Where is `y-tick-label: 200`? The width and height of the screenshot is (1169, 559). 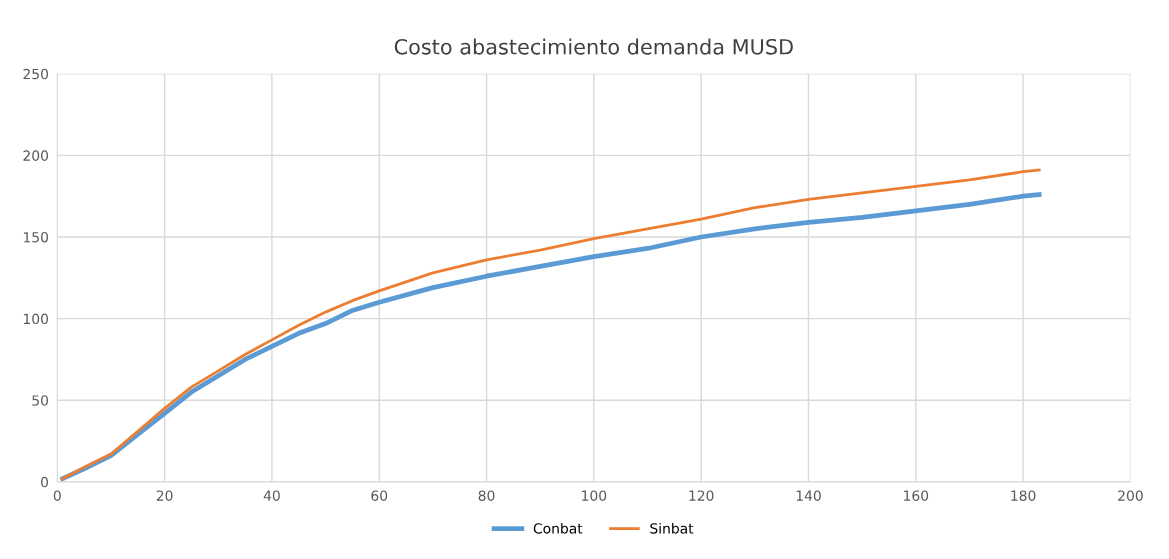 y-tick-label: 200 is located at coordinates (36, 155).